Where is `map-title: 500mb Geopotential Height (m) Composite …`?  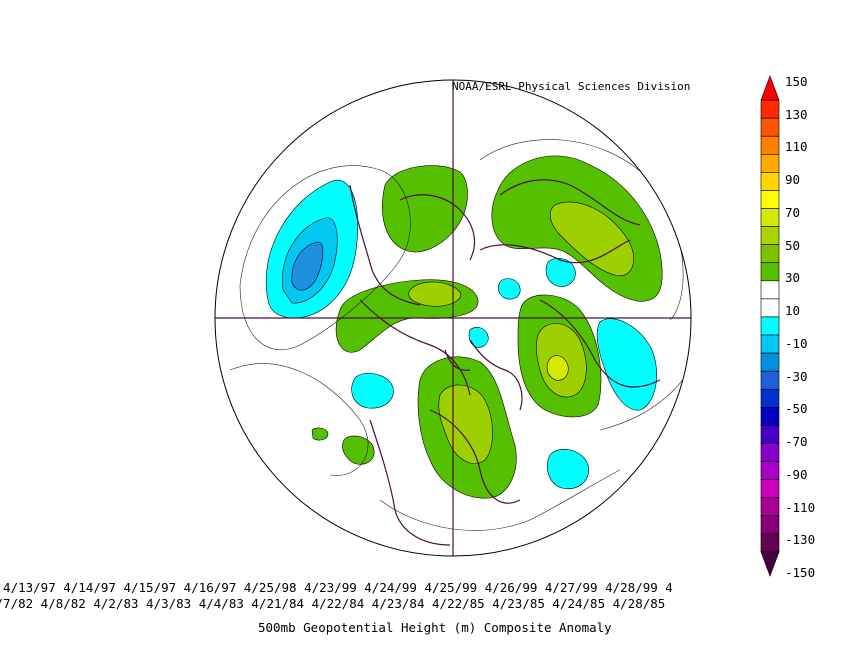
map-title: 500mb Geopotential Height (m) Composite … is located at coordinates (435, 627).